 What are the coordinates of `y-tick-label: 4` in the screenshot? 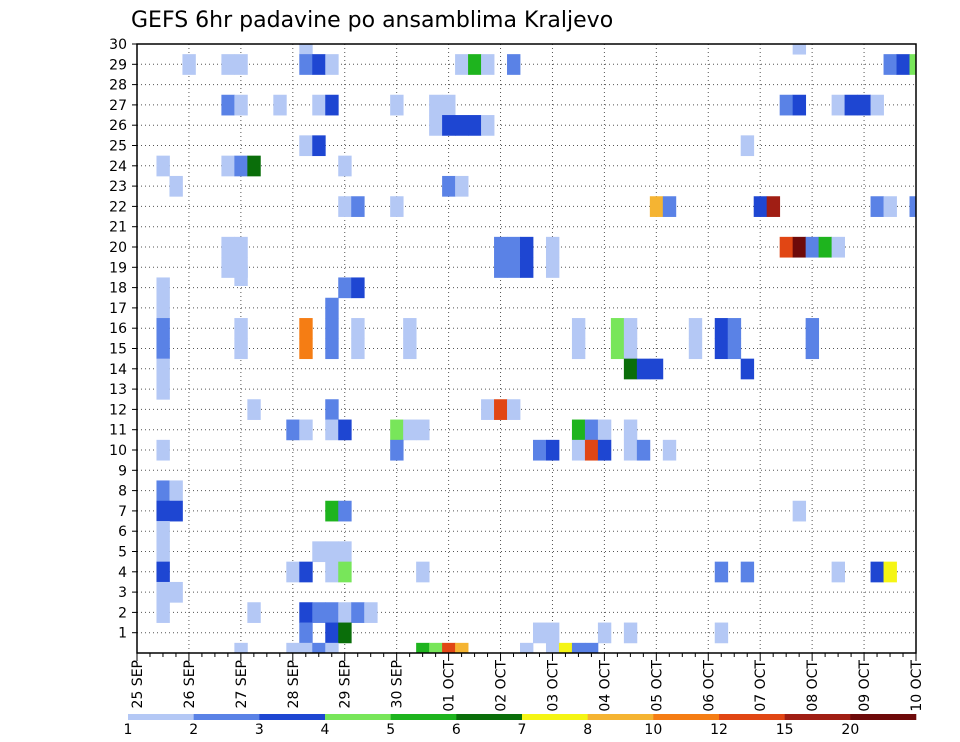 It's located at (122, 573).